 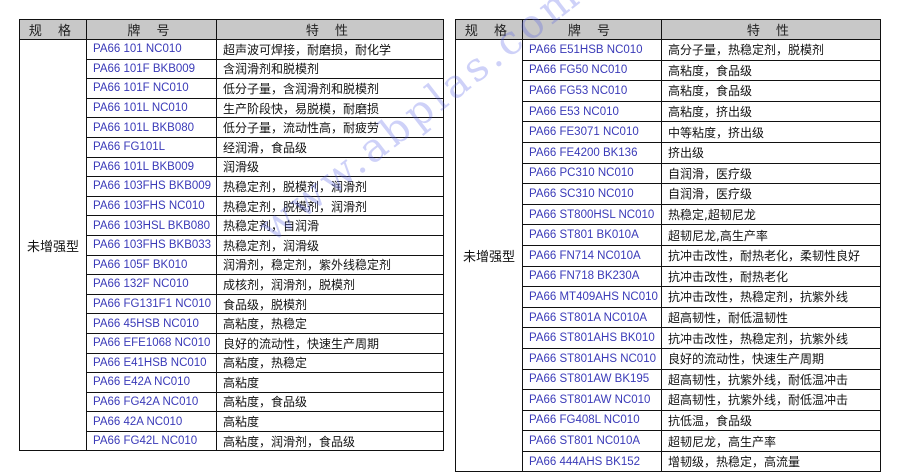 I want to click on grade-cell: PA66 101 NC010, so click(x=151, y=49).